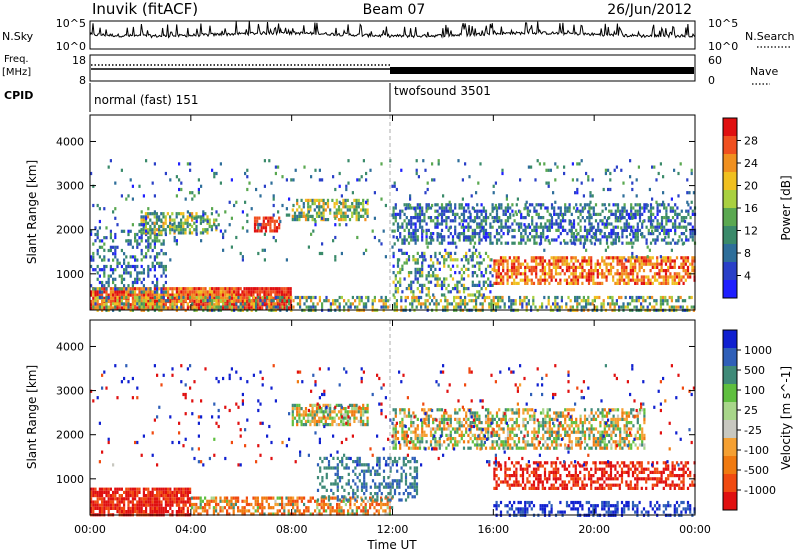 This screenshot has height=554, width=800. I want to click on y-tick-label: 4000, so click(70, 141).